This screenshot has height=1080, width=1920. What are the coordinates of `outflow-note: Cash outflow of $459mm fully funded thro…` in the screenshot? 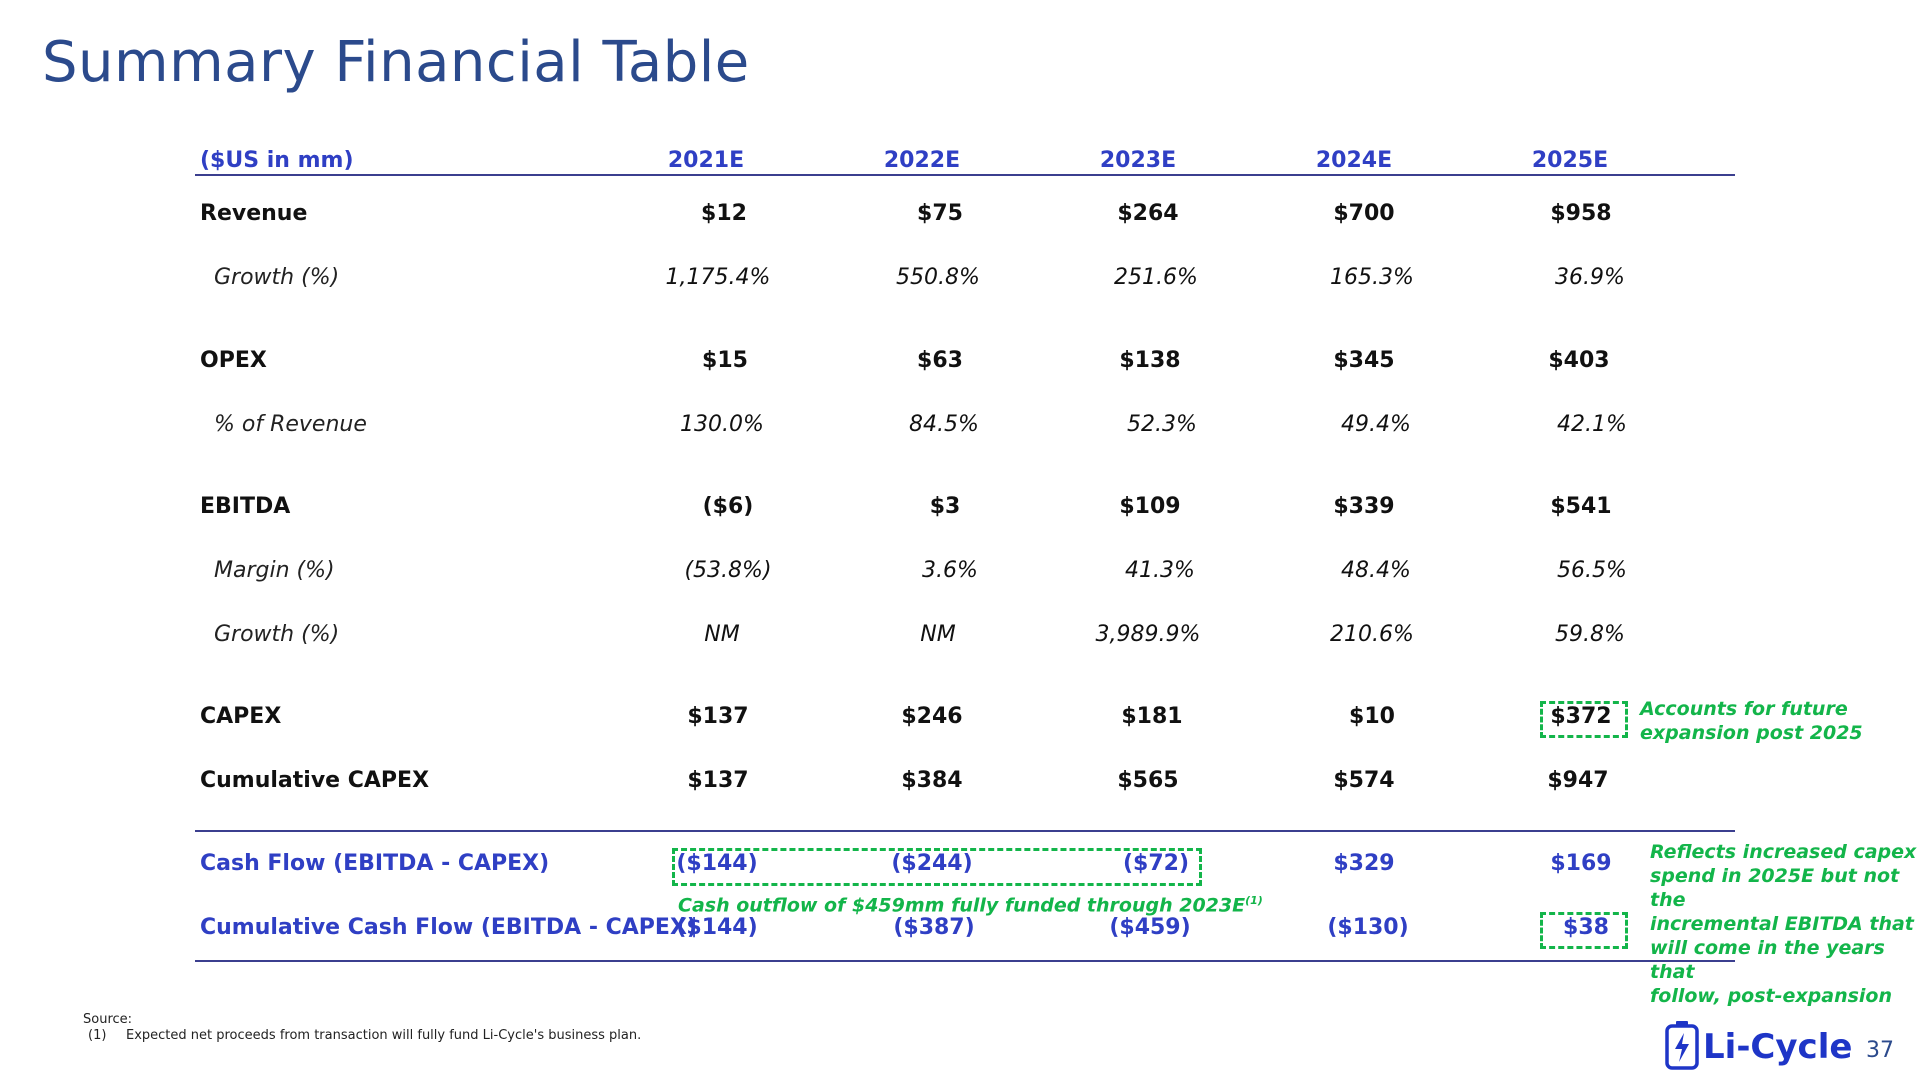 It's located at (970, 903).